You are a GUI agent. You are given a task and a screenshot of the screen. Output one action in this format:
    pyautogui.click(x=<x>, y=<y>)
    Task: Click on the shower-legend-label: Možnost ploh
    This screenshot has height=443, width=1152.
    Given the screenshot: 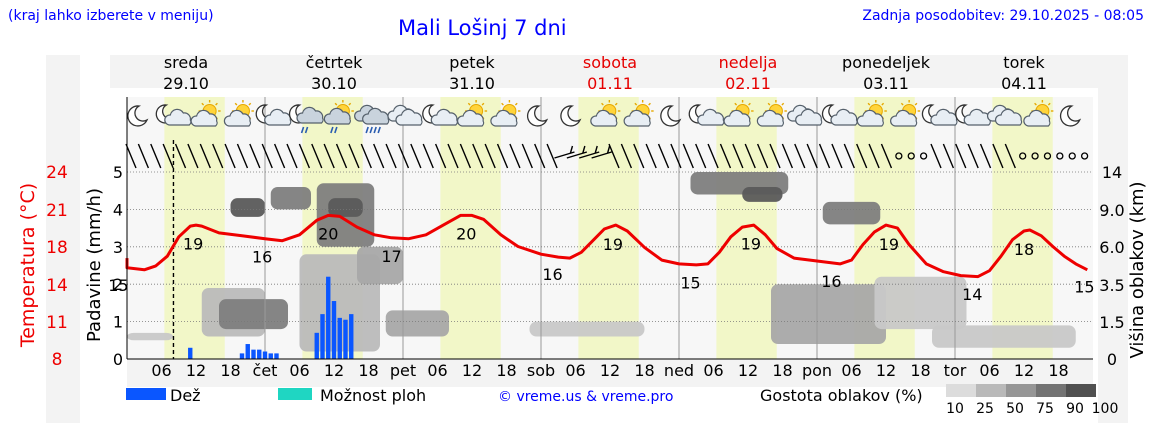 What is the action you would take?
    pyautogui.click(x=373, y=395)
    